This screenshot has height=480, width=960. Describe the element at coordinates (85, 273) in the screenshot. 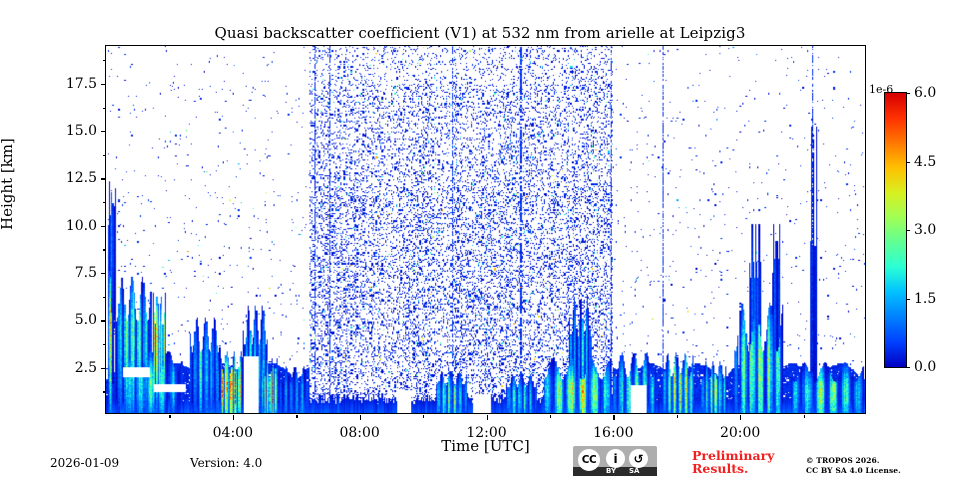

I see `y-tick-label: 7.5` at that location.